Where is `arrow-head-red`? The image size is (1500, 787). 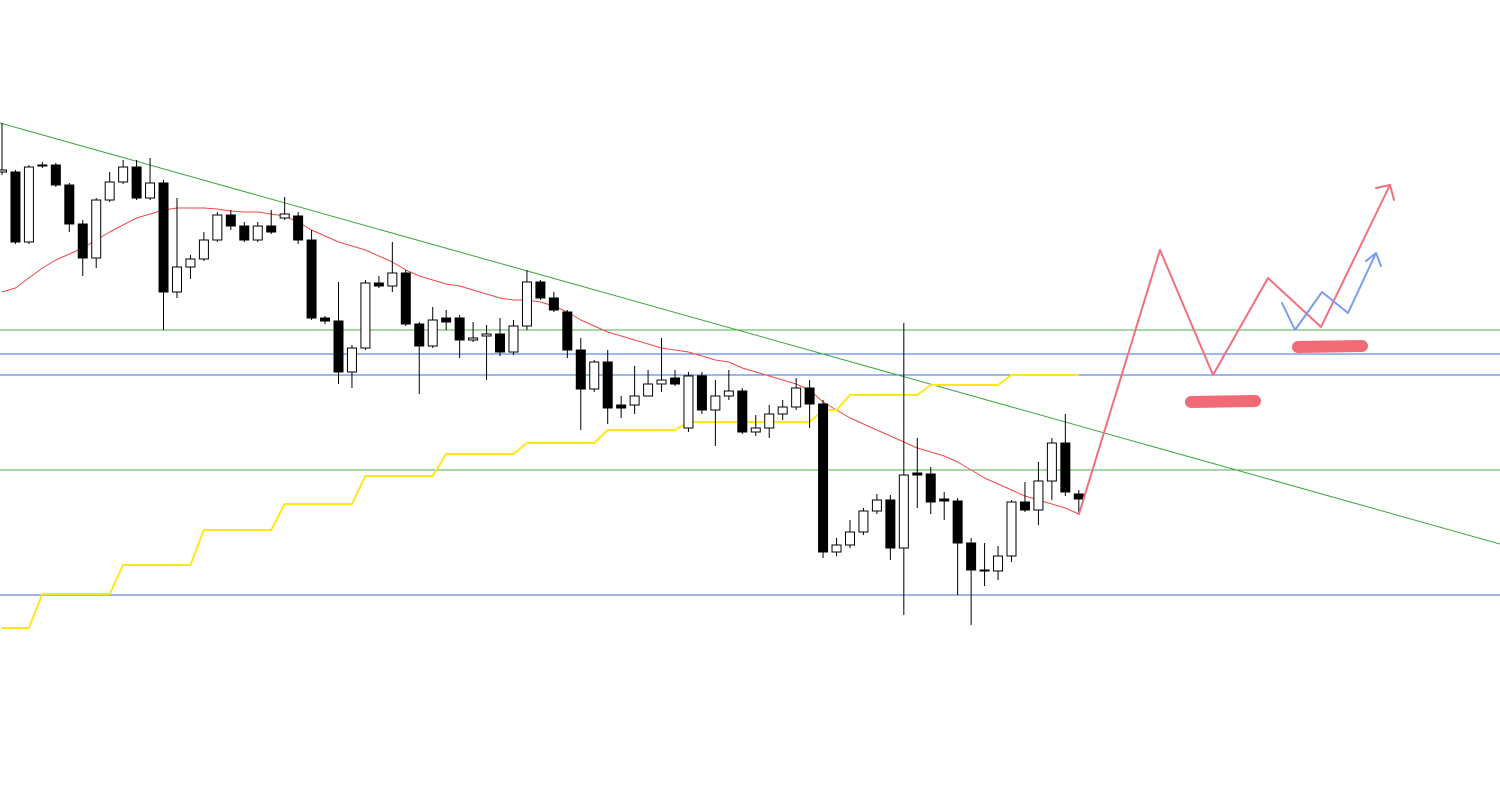 arrow-head-red is located at coordinates (1385, 192).